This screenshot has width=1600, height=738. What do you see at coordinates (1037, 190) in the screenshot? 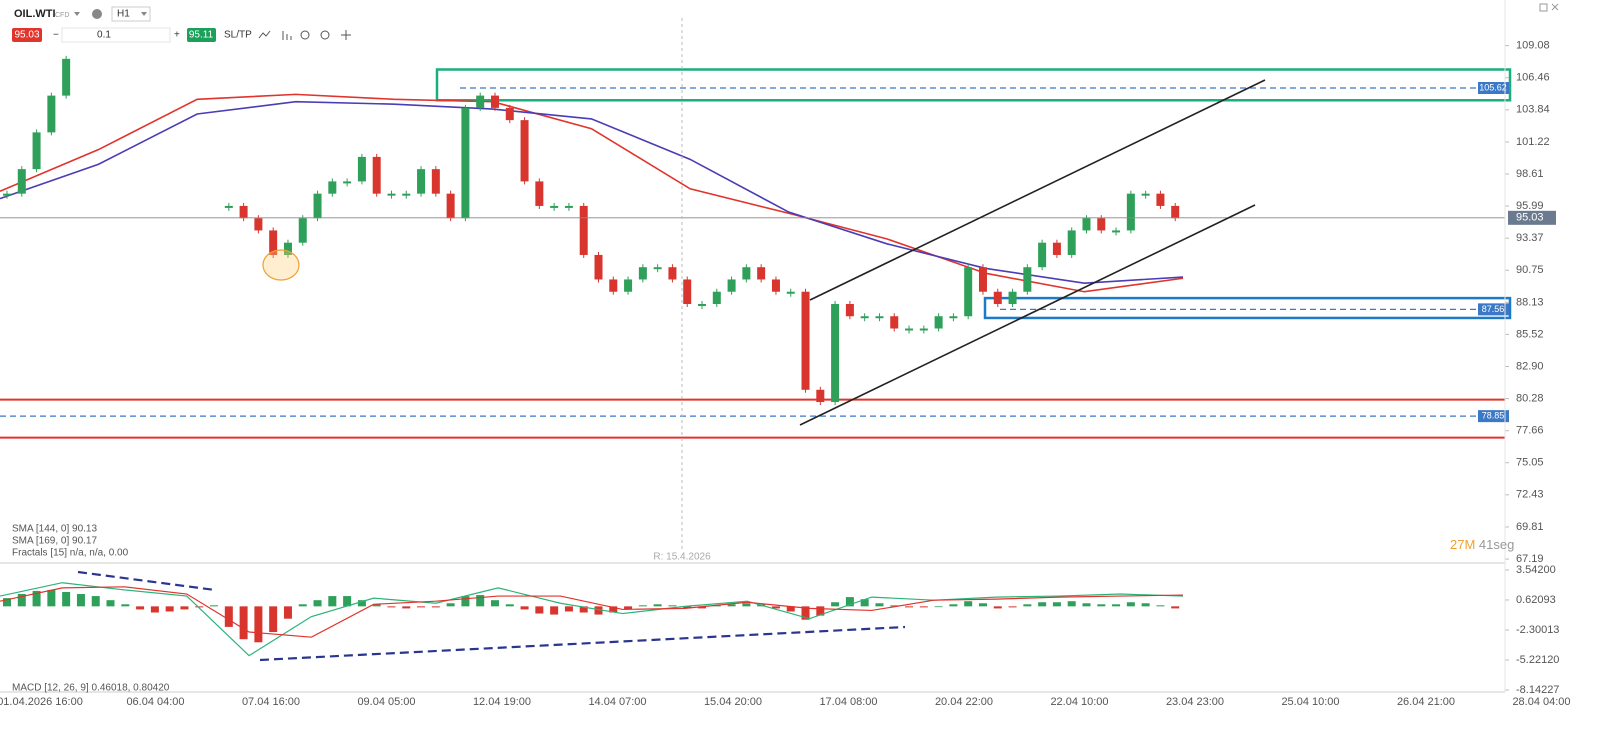
I see `channel-upper` at bounding box center [1037, 190].